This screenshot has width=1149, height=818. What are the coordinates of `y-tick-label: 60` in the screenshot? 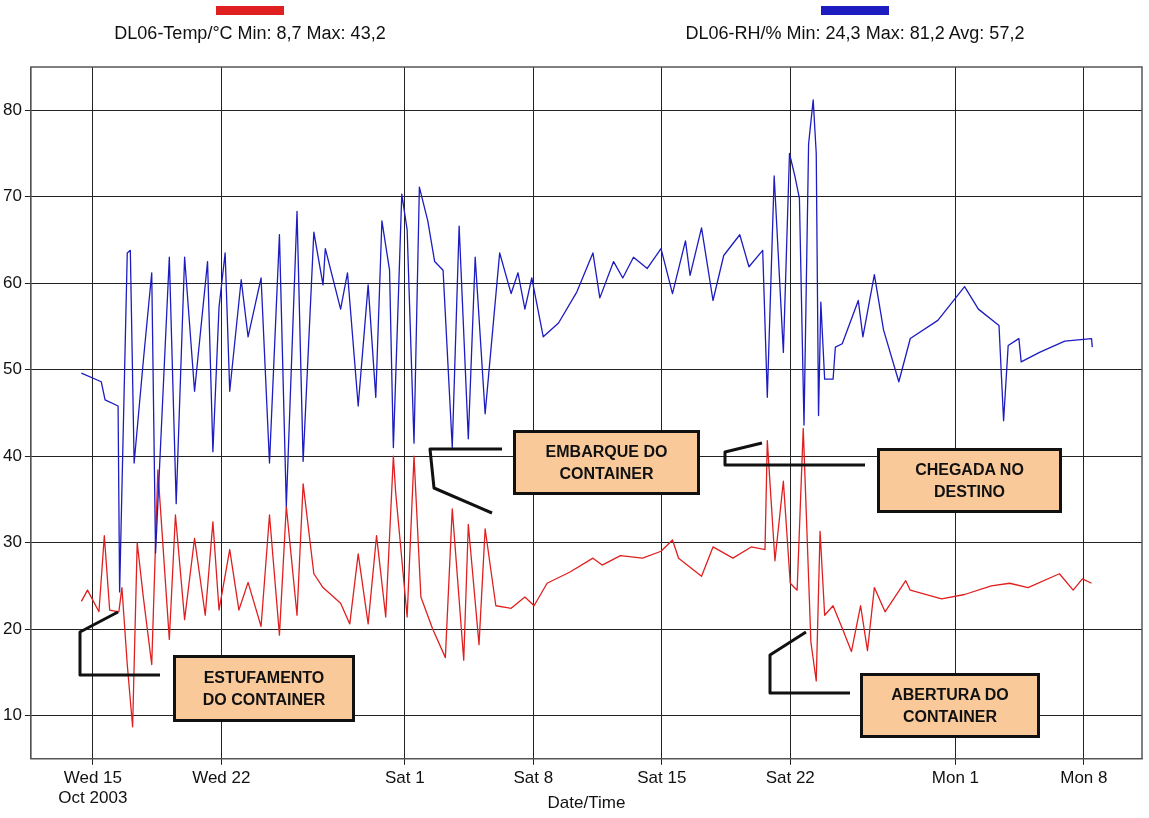 It's located at (12, 282).